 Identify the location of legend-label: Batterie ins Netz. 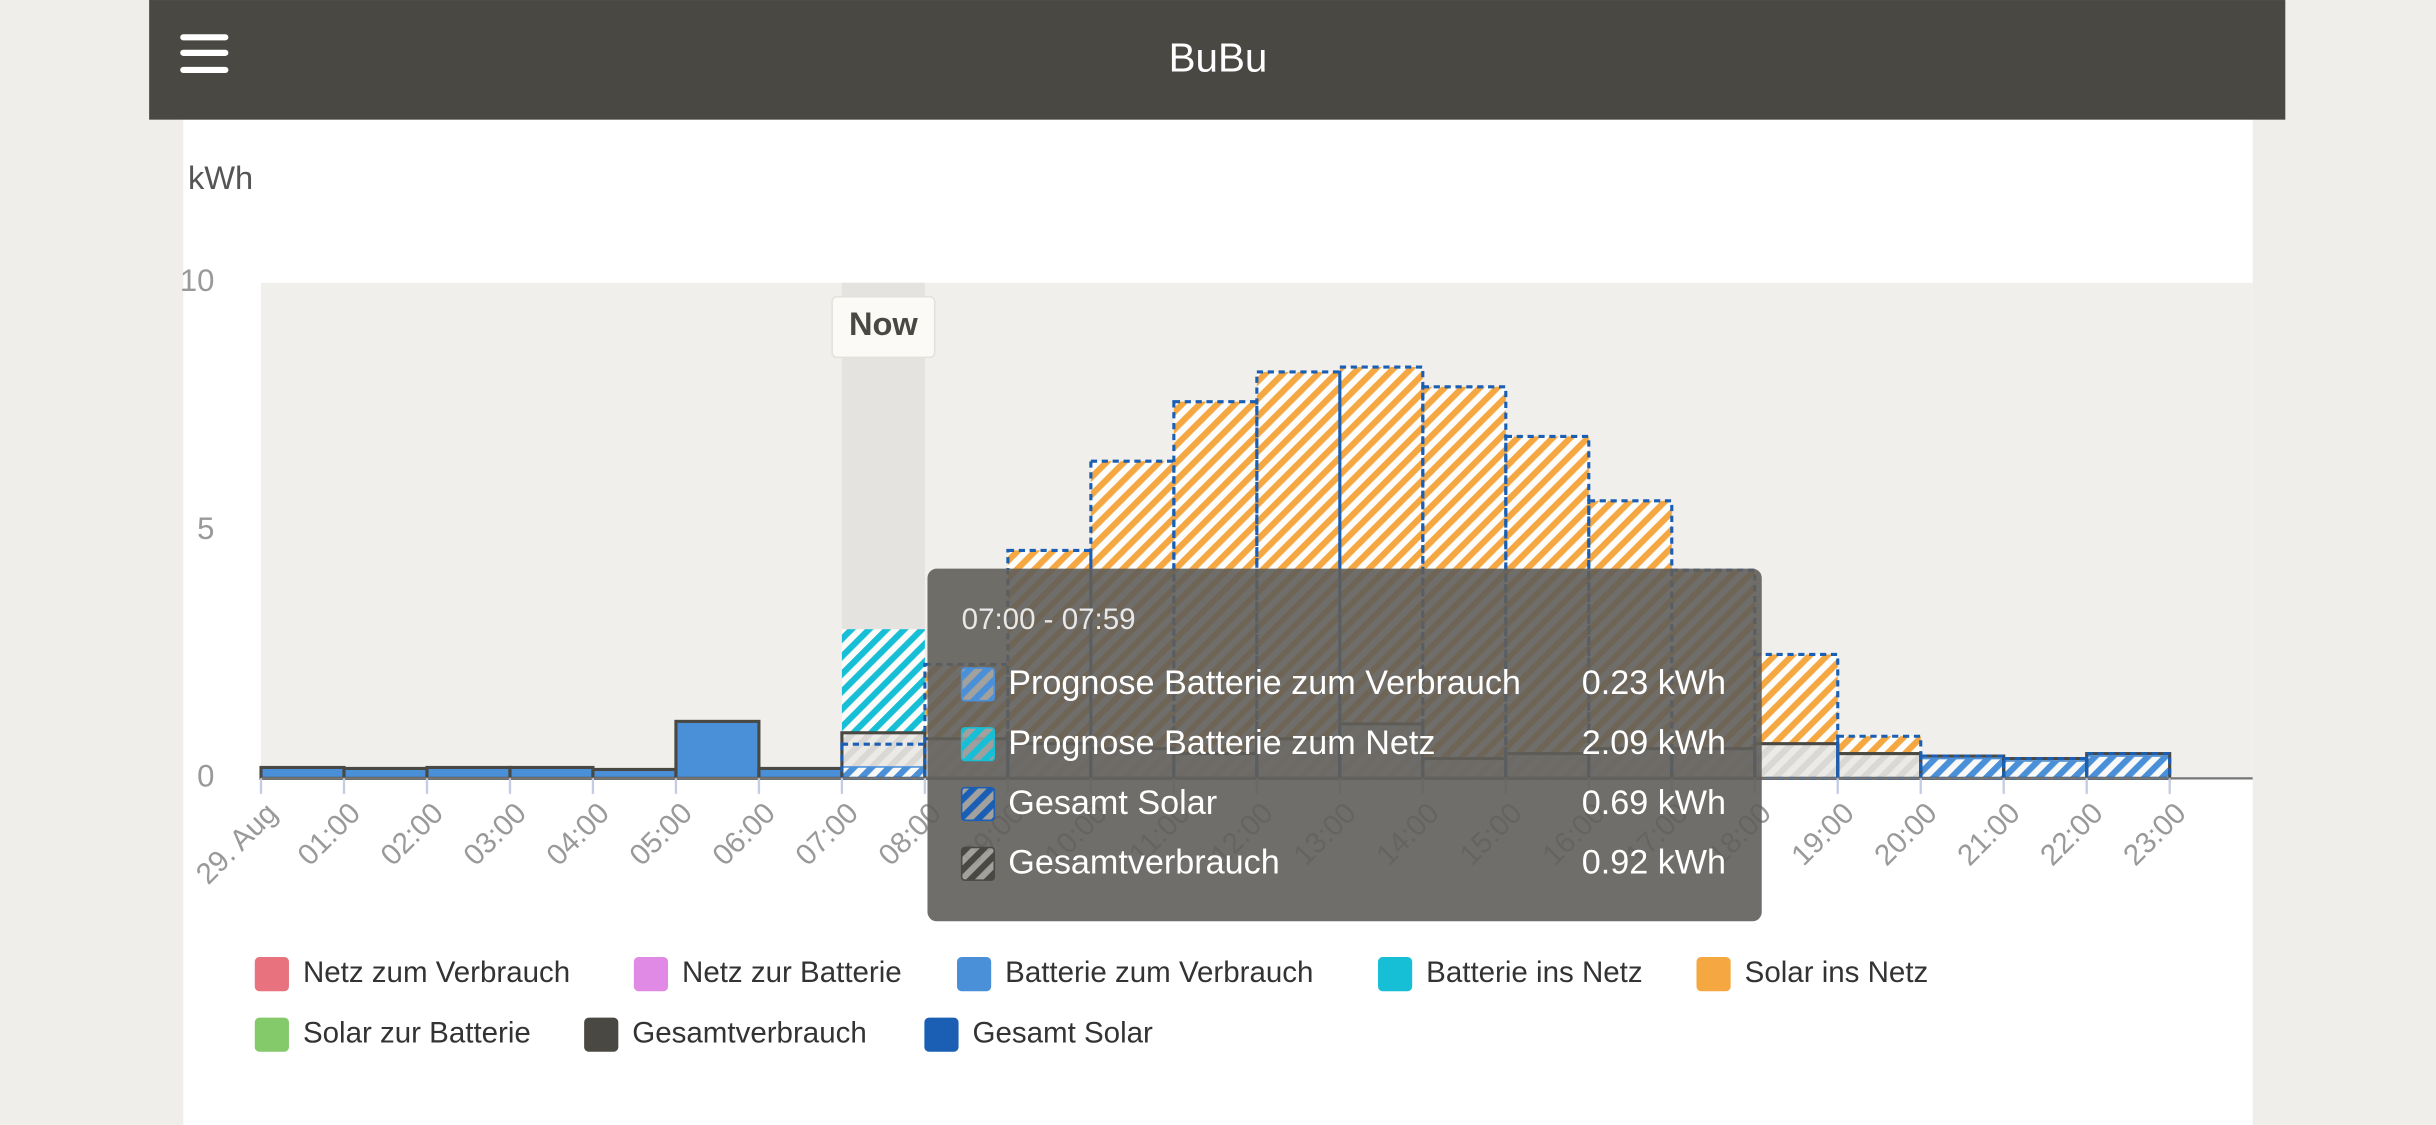
(1534, 972).